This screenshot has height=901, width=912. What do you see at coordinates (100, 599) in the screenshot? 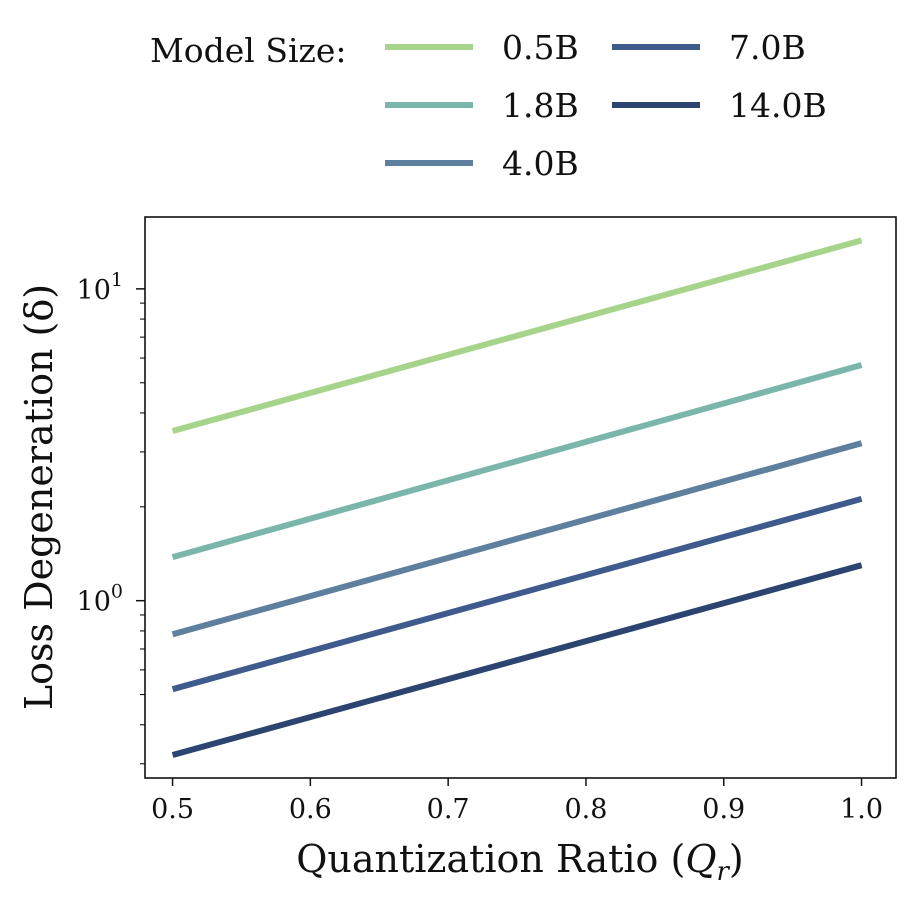
I see `y-tick-label: 10⁰` at bounding box center [100, 599].